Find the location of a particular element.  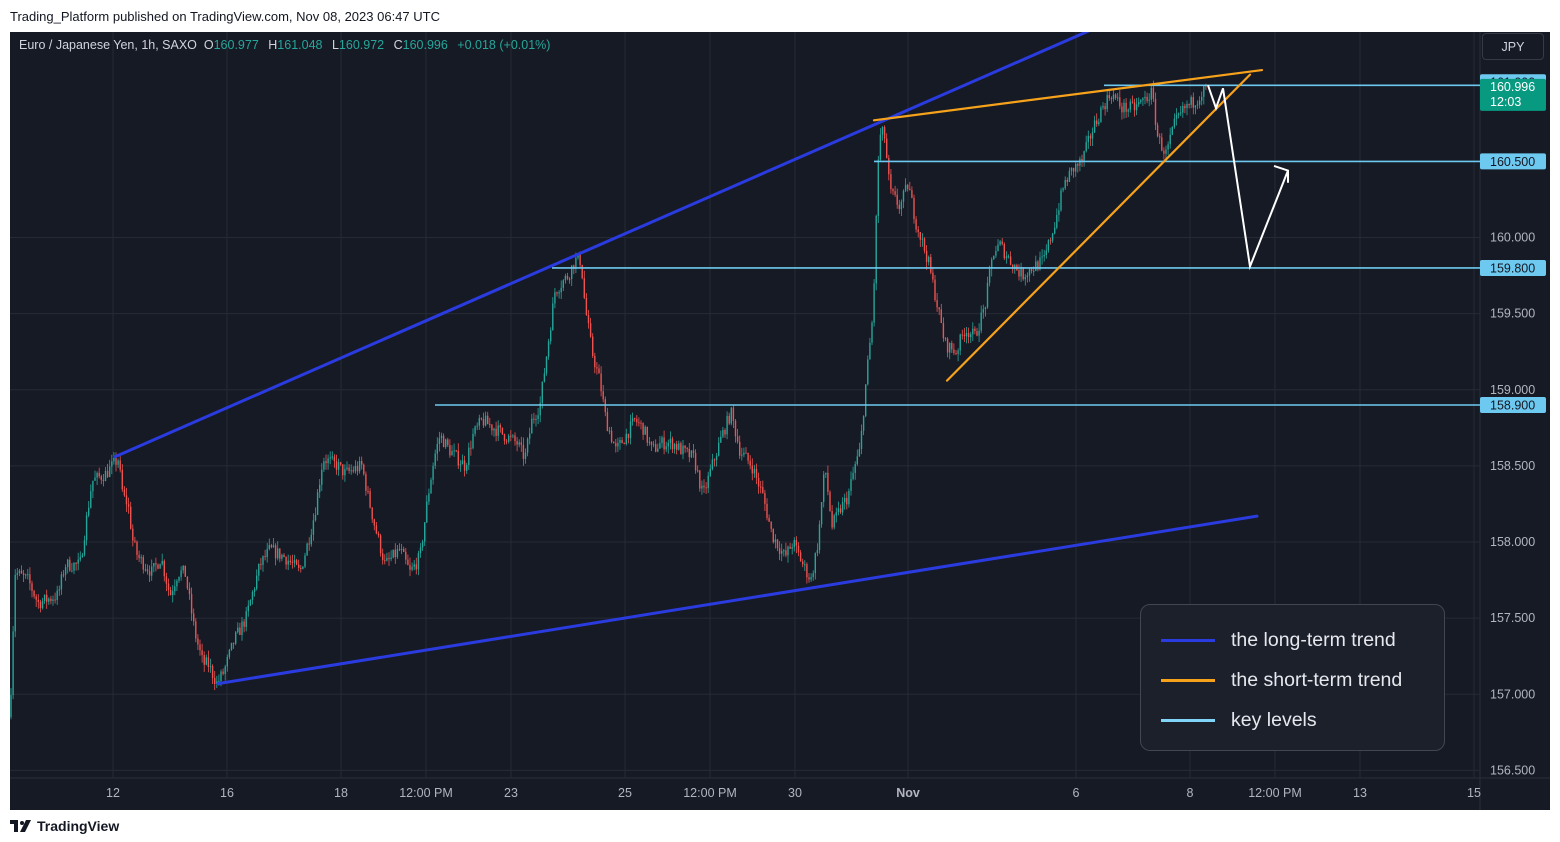

key-level-tag: 158.900 is located at coordinates (1513, 405).